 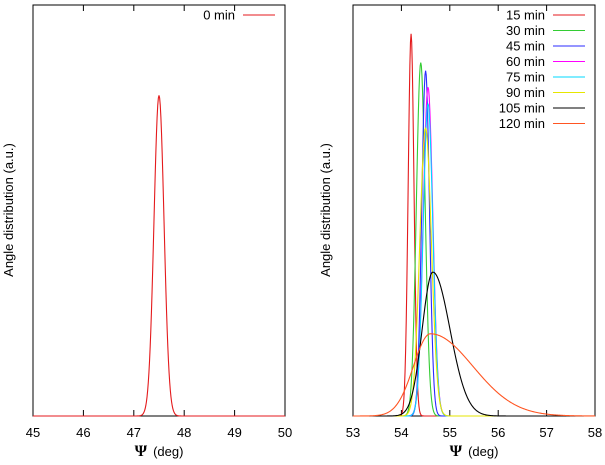 What do you see at coordinates (522, 108) in the screenshot?
I see `legend-label: 105 min` at bounding box center [522, 108].